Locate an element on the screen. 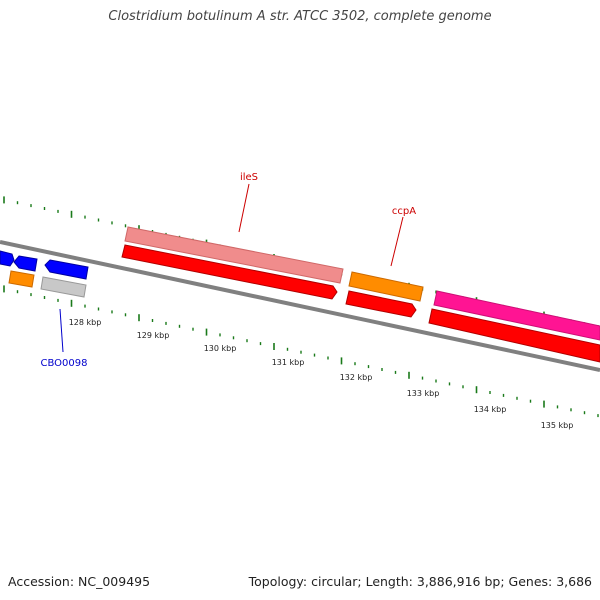 This screenshot has width=600, height=600. gene-ccpA is located at coordinates (386, 286).